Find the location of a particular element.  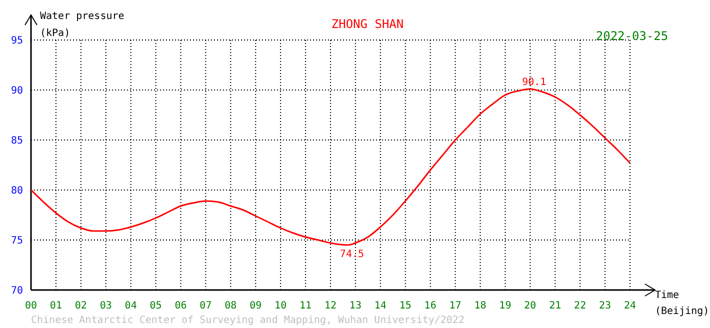

x-tick-label: 00 is located at coordinates (31, 306).